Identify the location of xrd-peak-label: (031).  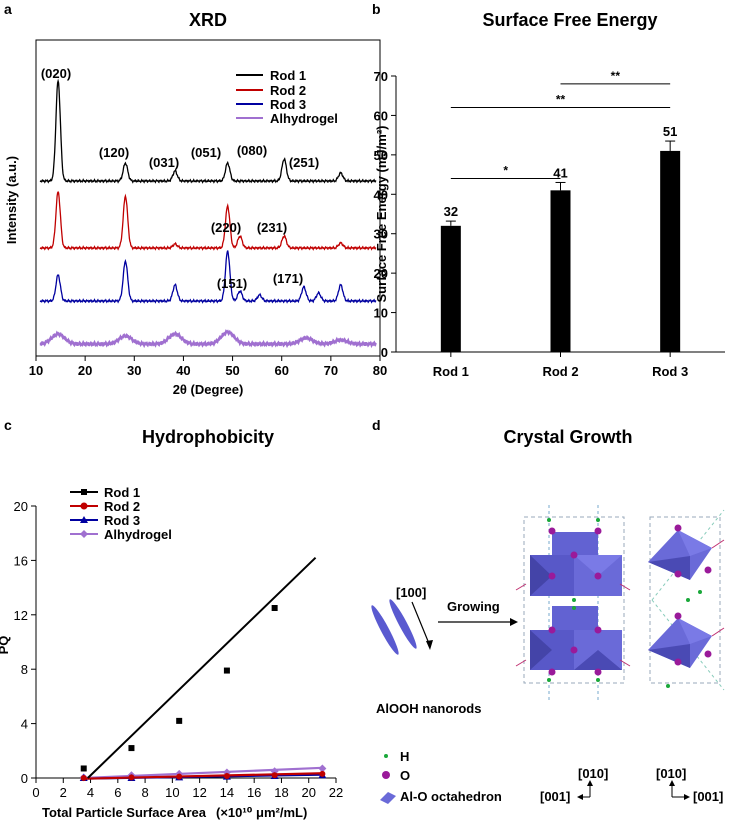
(164, 162).